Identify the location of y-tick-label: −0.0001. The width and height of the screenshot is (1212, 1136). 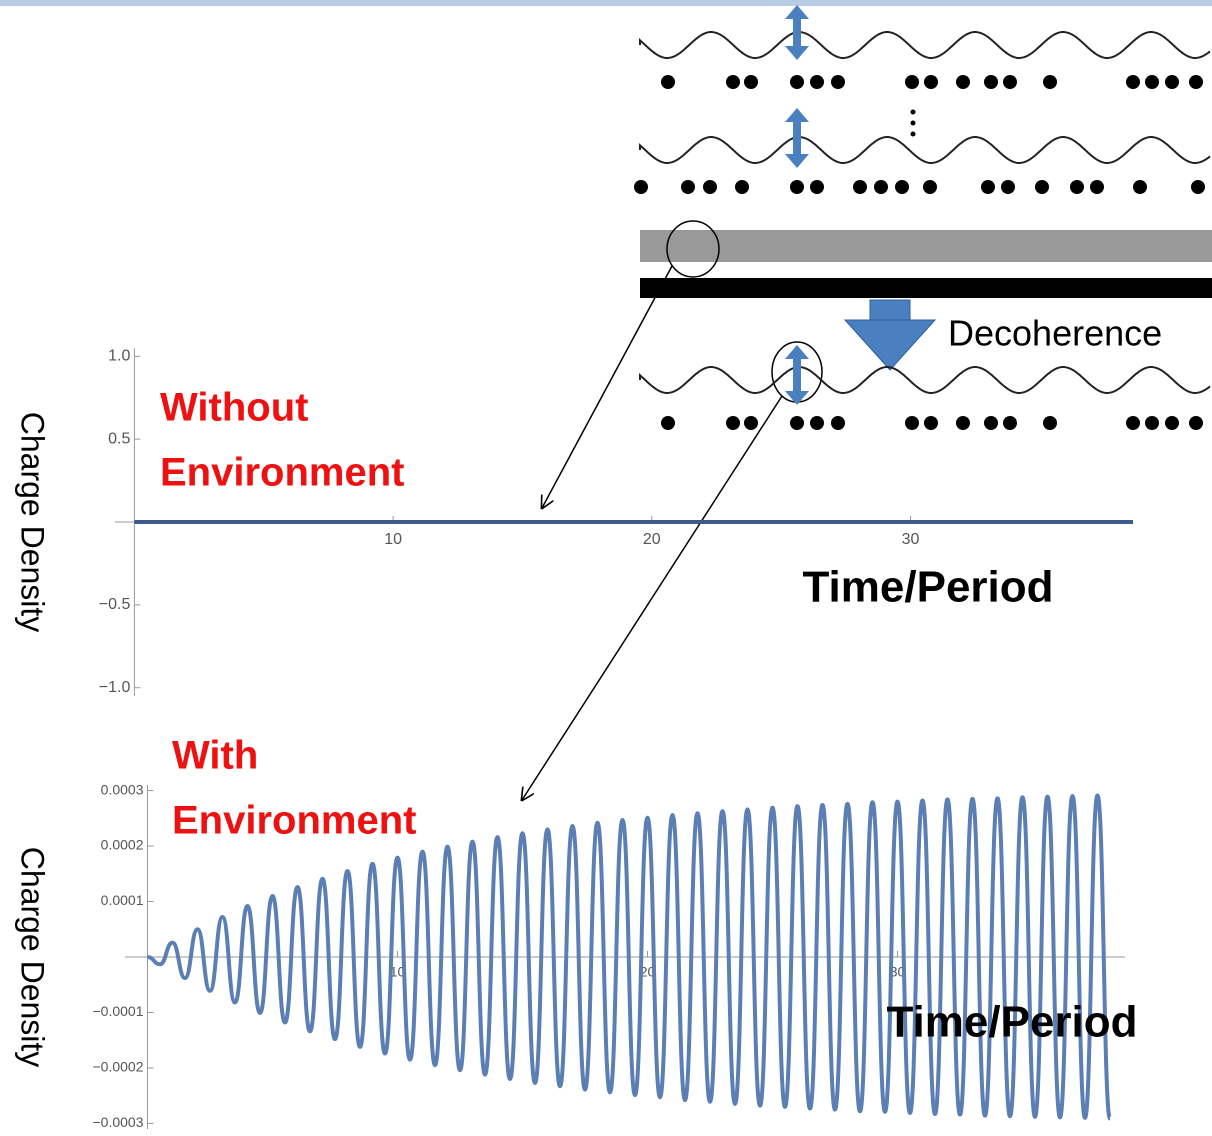
(118, 1011).